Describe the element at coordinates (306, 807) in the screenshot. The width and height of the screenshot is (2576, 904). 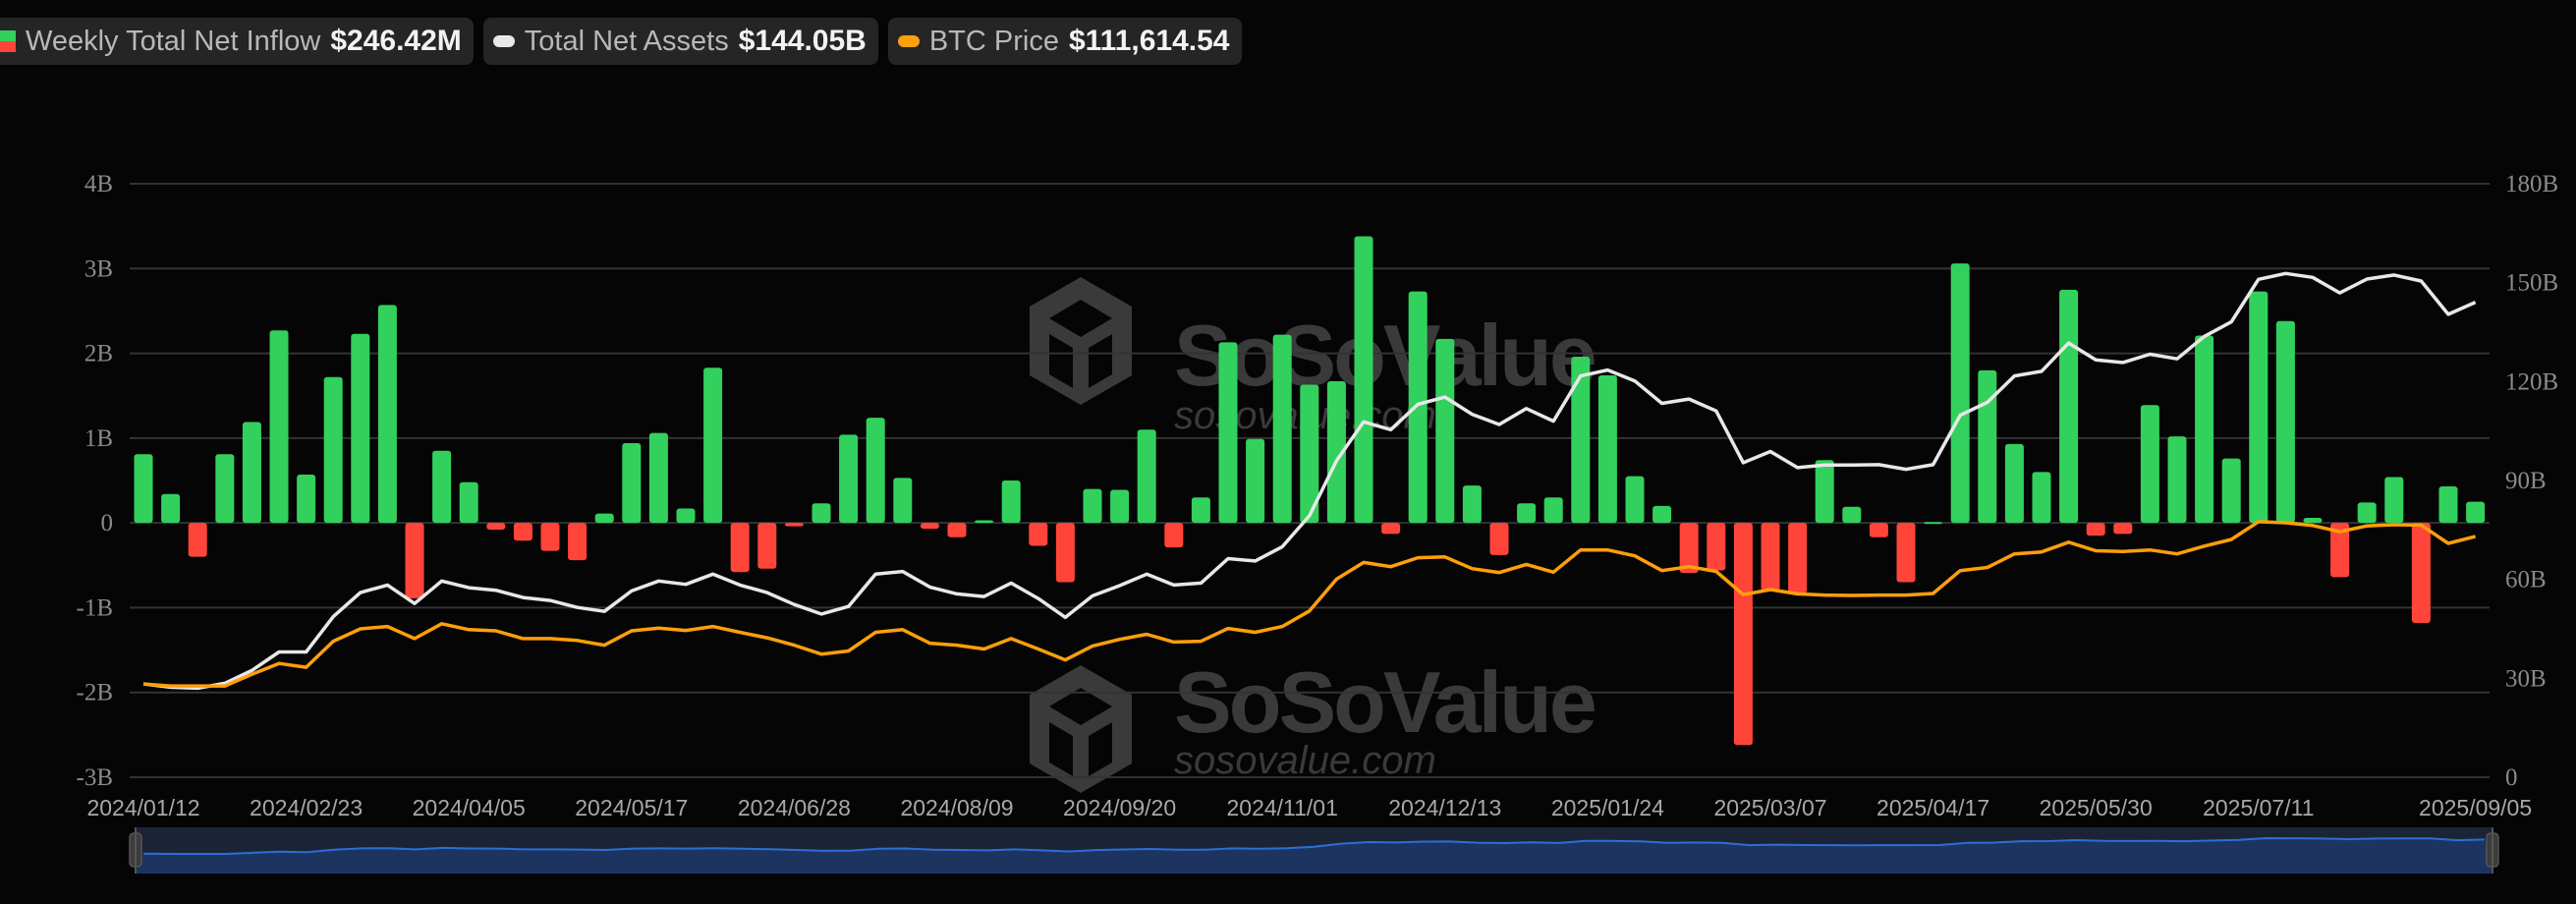
I see `x-axis-tick-label: 2024/02/23` at that location.